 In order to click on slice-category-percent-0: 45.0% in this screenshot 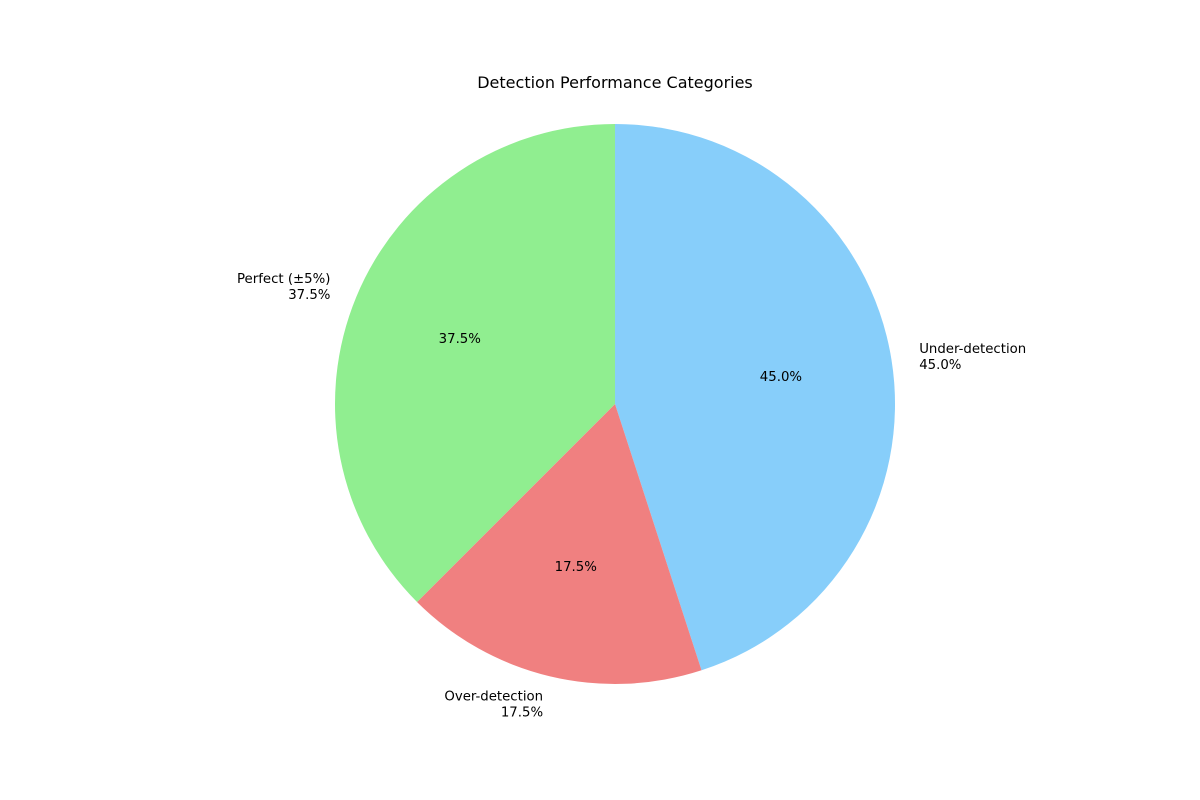, I will do `click(940, 365)`.